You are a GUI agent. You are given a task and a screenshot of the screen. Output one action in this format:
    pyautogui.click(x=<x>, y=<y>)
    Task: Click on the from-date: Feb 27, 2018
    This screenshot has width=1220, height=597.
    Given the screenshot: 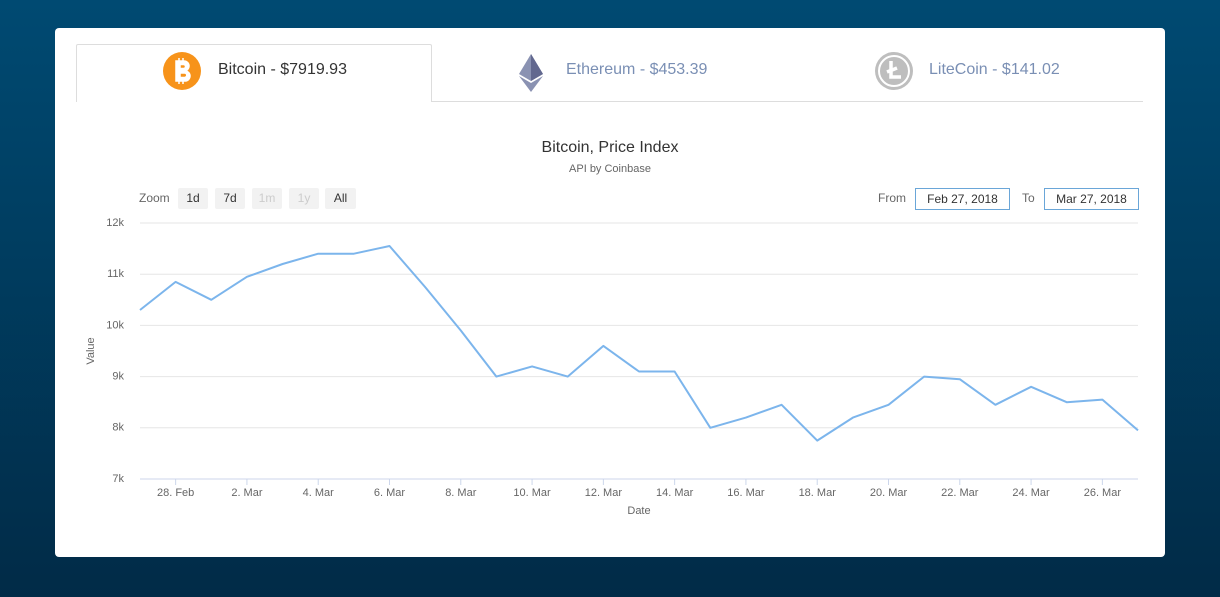 What is the action you would take?
    pyautogui.click(x=962, y=199)
    